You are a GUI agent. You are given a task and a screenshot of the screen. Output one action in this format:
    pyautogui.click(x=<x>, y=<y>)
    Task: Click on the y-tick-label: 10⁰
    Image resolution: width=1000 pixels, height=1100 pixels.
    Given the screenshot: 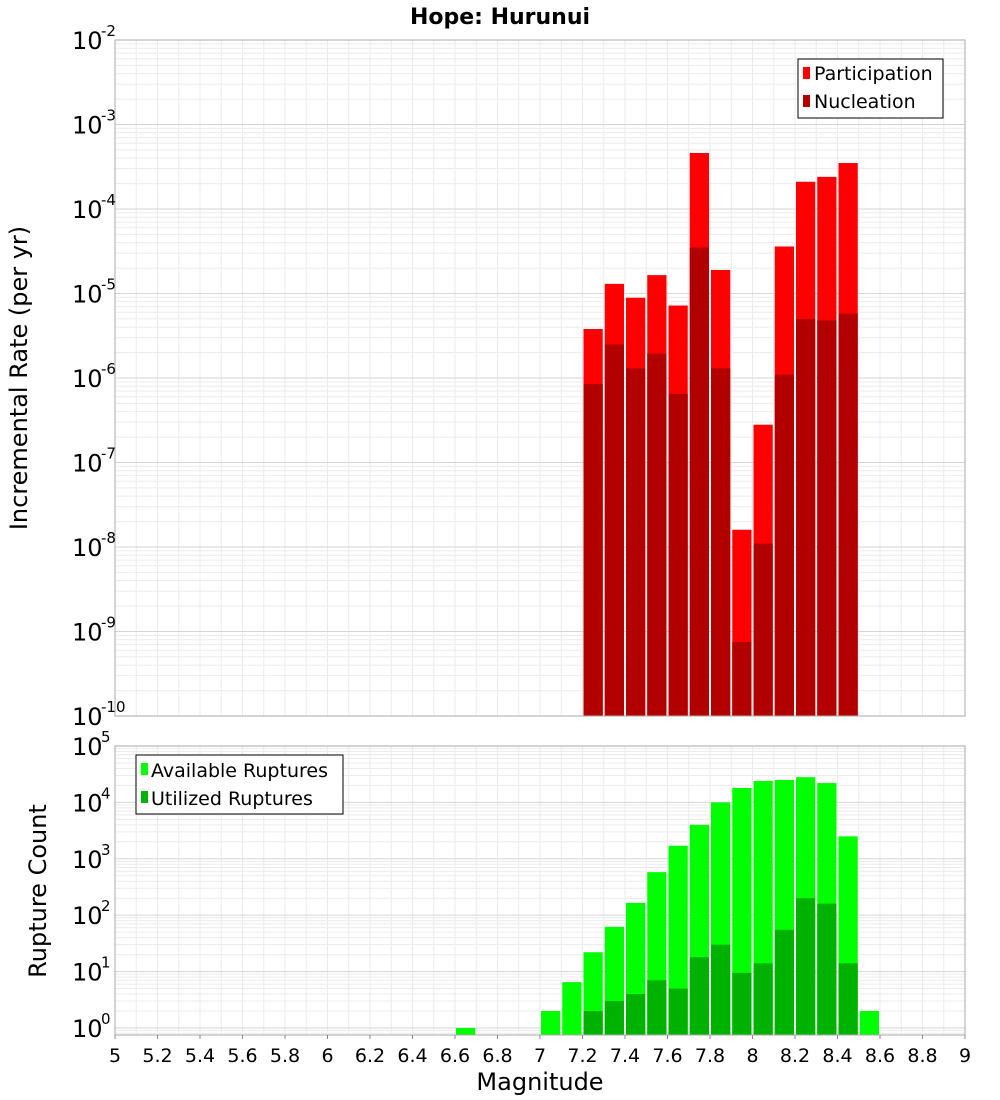 What is the action you would take?
    pyautogui.click(x=91, y=1026)
    